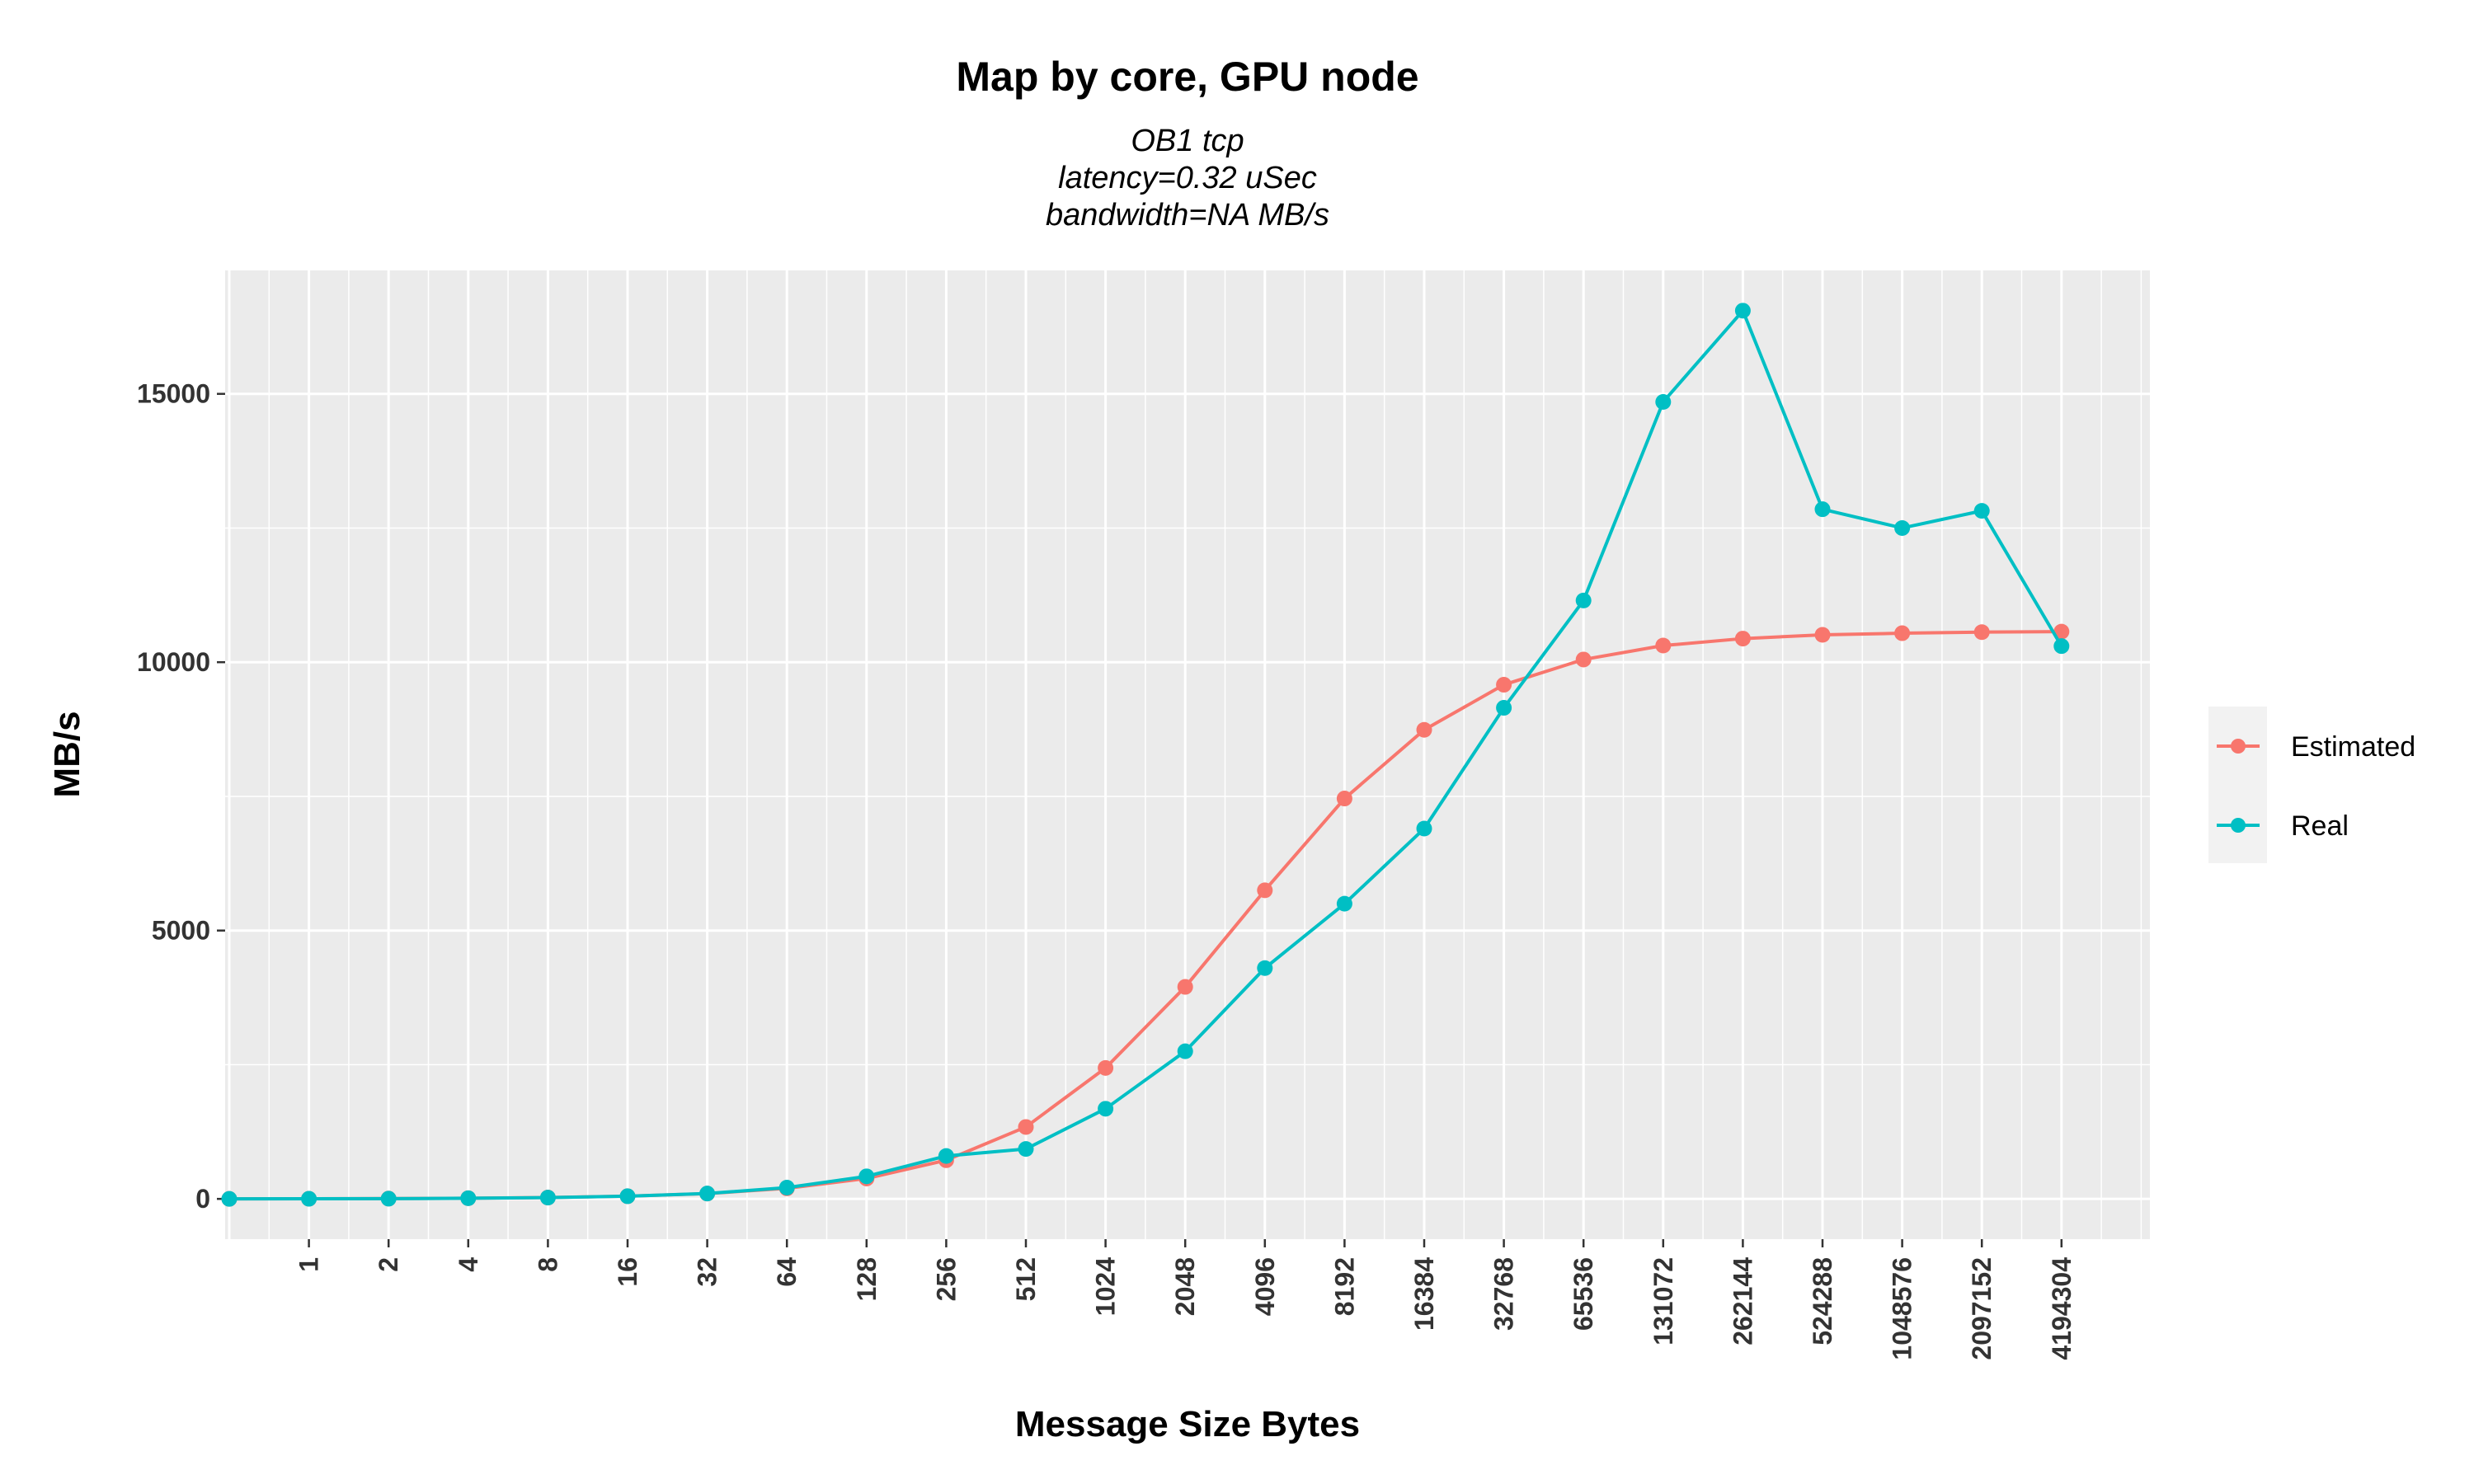  I want to click on x-tick-label: 2097152, so click(1982, 1308).